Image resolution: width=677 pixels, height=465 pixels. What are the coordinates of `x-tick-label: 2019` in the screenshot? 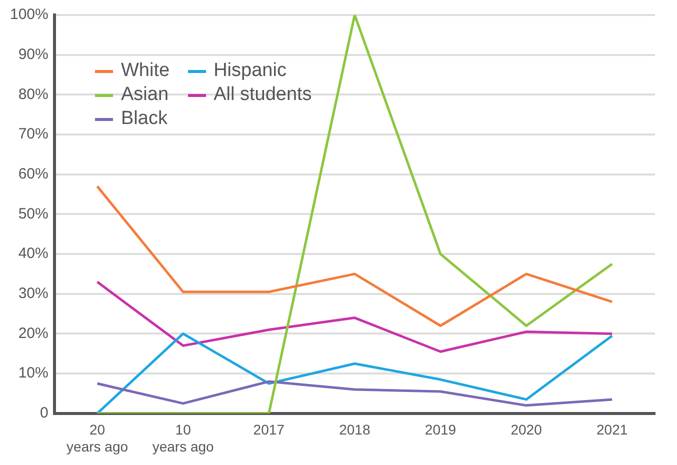 It's located at (440, 430).